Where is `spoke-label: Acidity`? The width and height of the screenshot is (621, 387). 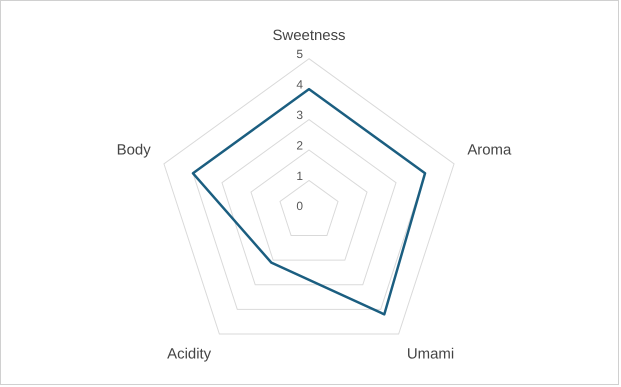 spoke-label: Acidity is located at coordinates (189, 353).